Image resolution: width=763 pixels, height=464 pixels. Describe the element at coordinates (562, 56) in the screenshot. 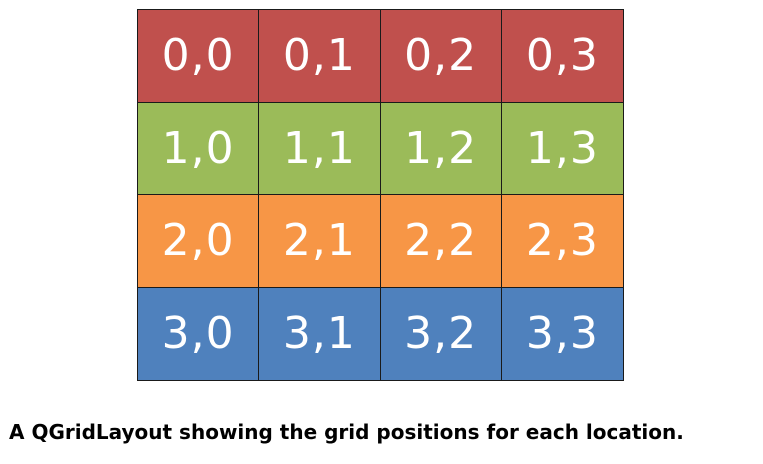

I see `grid-cell-0-3: 0,3` at that location.